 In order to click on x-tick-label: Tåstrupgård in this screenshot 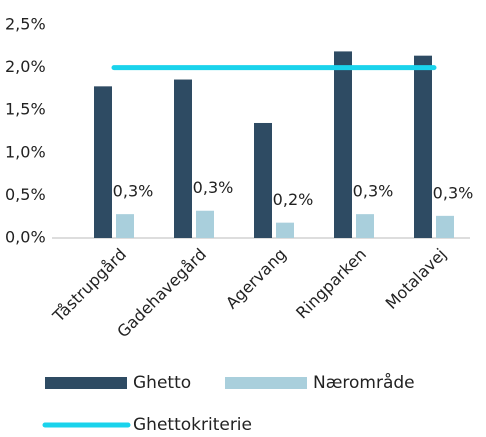, I will do `click(89, 286)`.